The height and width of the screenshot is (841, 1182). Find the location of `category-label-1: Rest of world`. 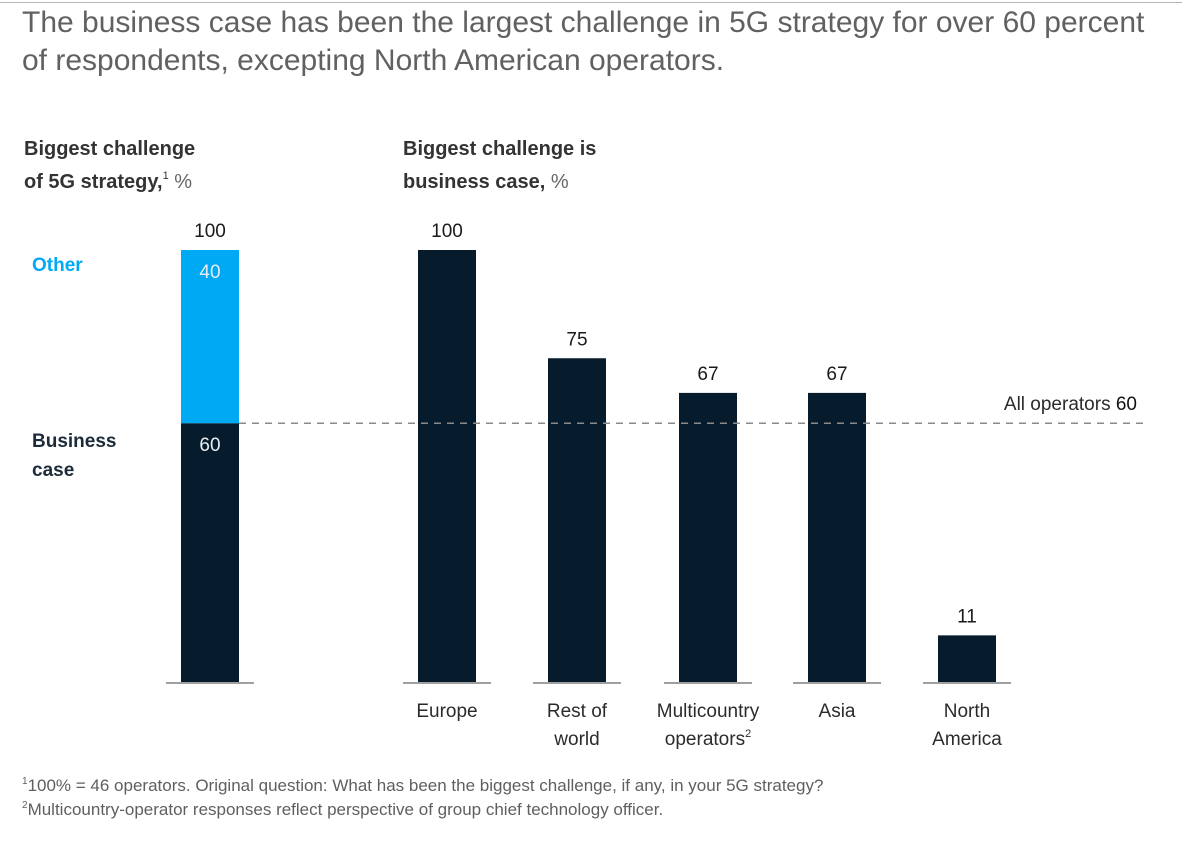

category-label-1: Rest of world is located at coordinates (577, 726).